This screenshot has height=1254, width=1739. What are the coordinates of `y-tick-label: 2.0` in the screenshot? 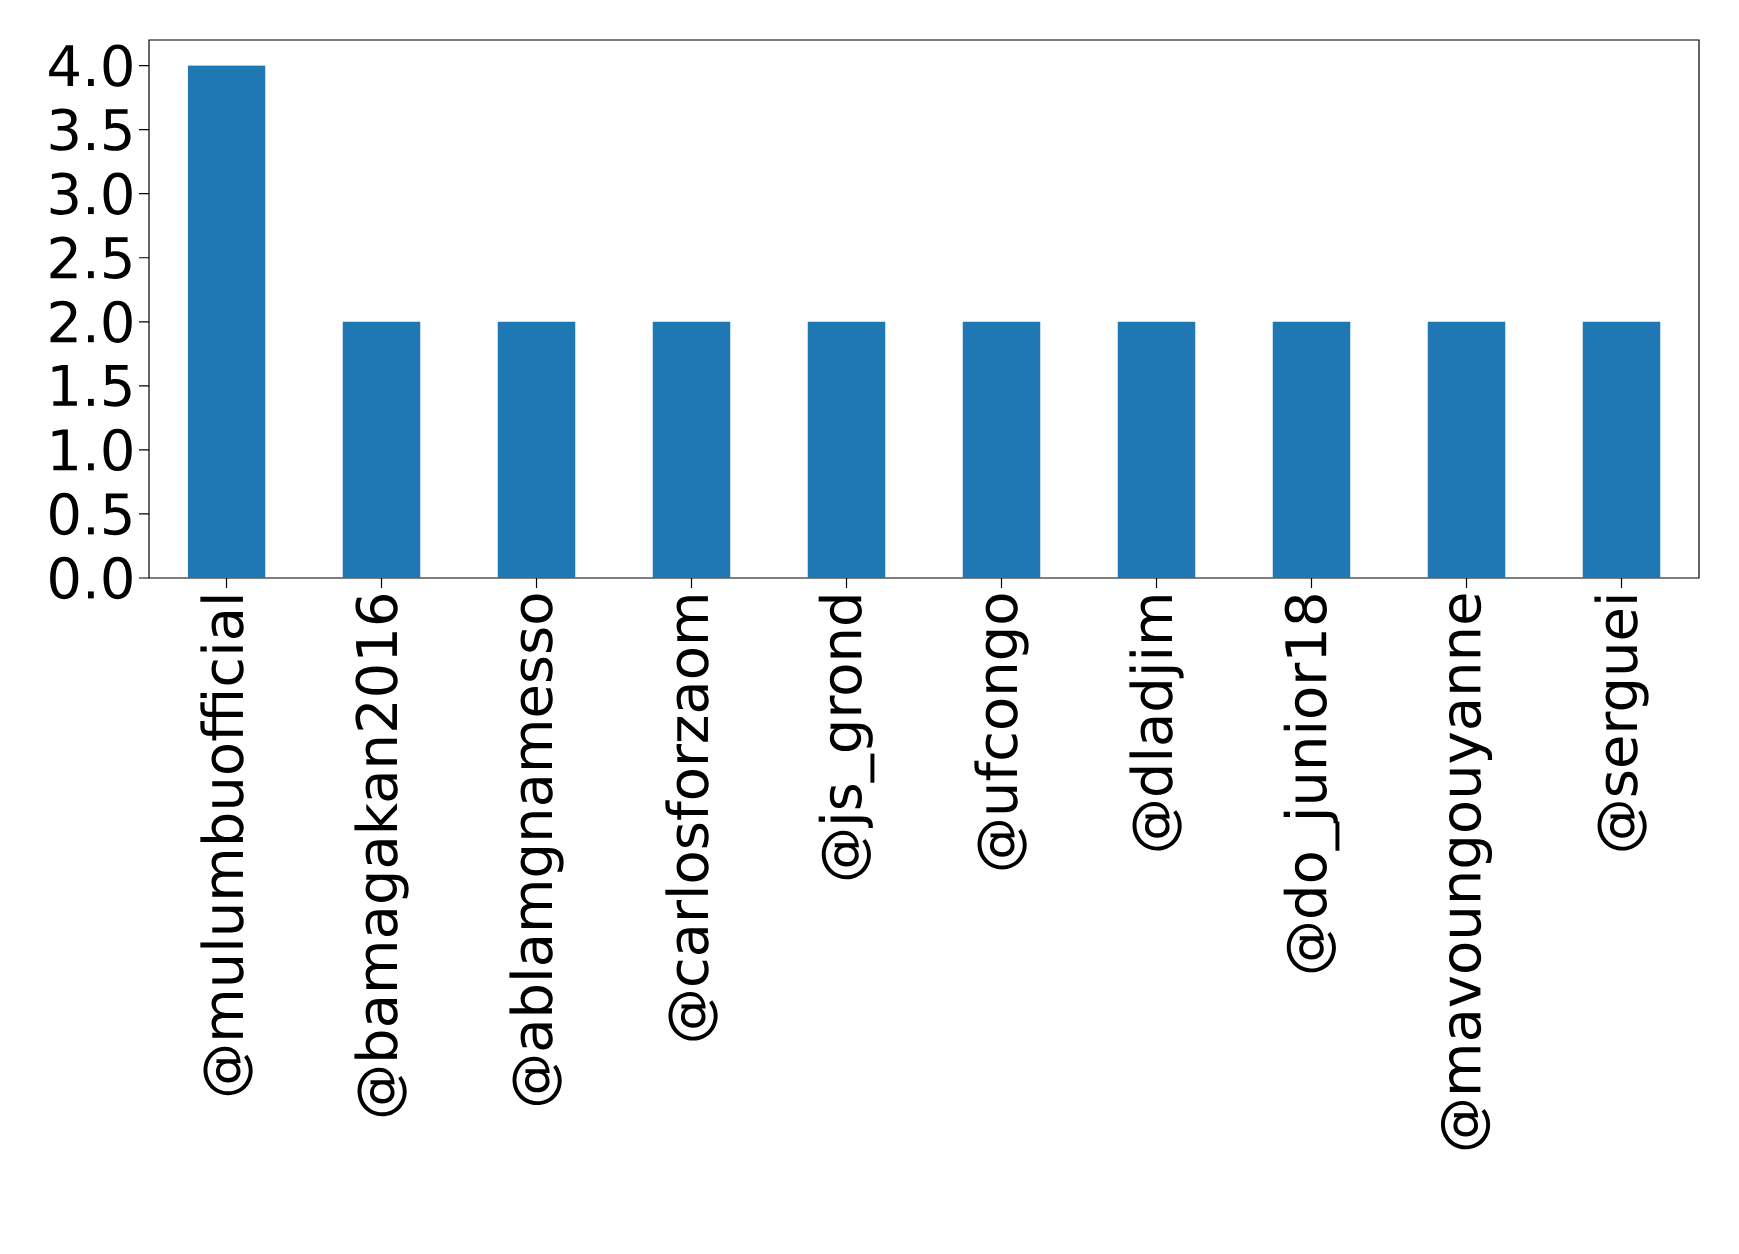 It's located at (91, 321).